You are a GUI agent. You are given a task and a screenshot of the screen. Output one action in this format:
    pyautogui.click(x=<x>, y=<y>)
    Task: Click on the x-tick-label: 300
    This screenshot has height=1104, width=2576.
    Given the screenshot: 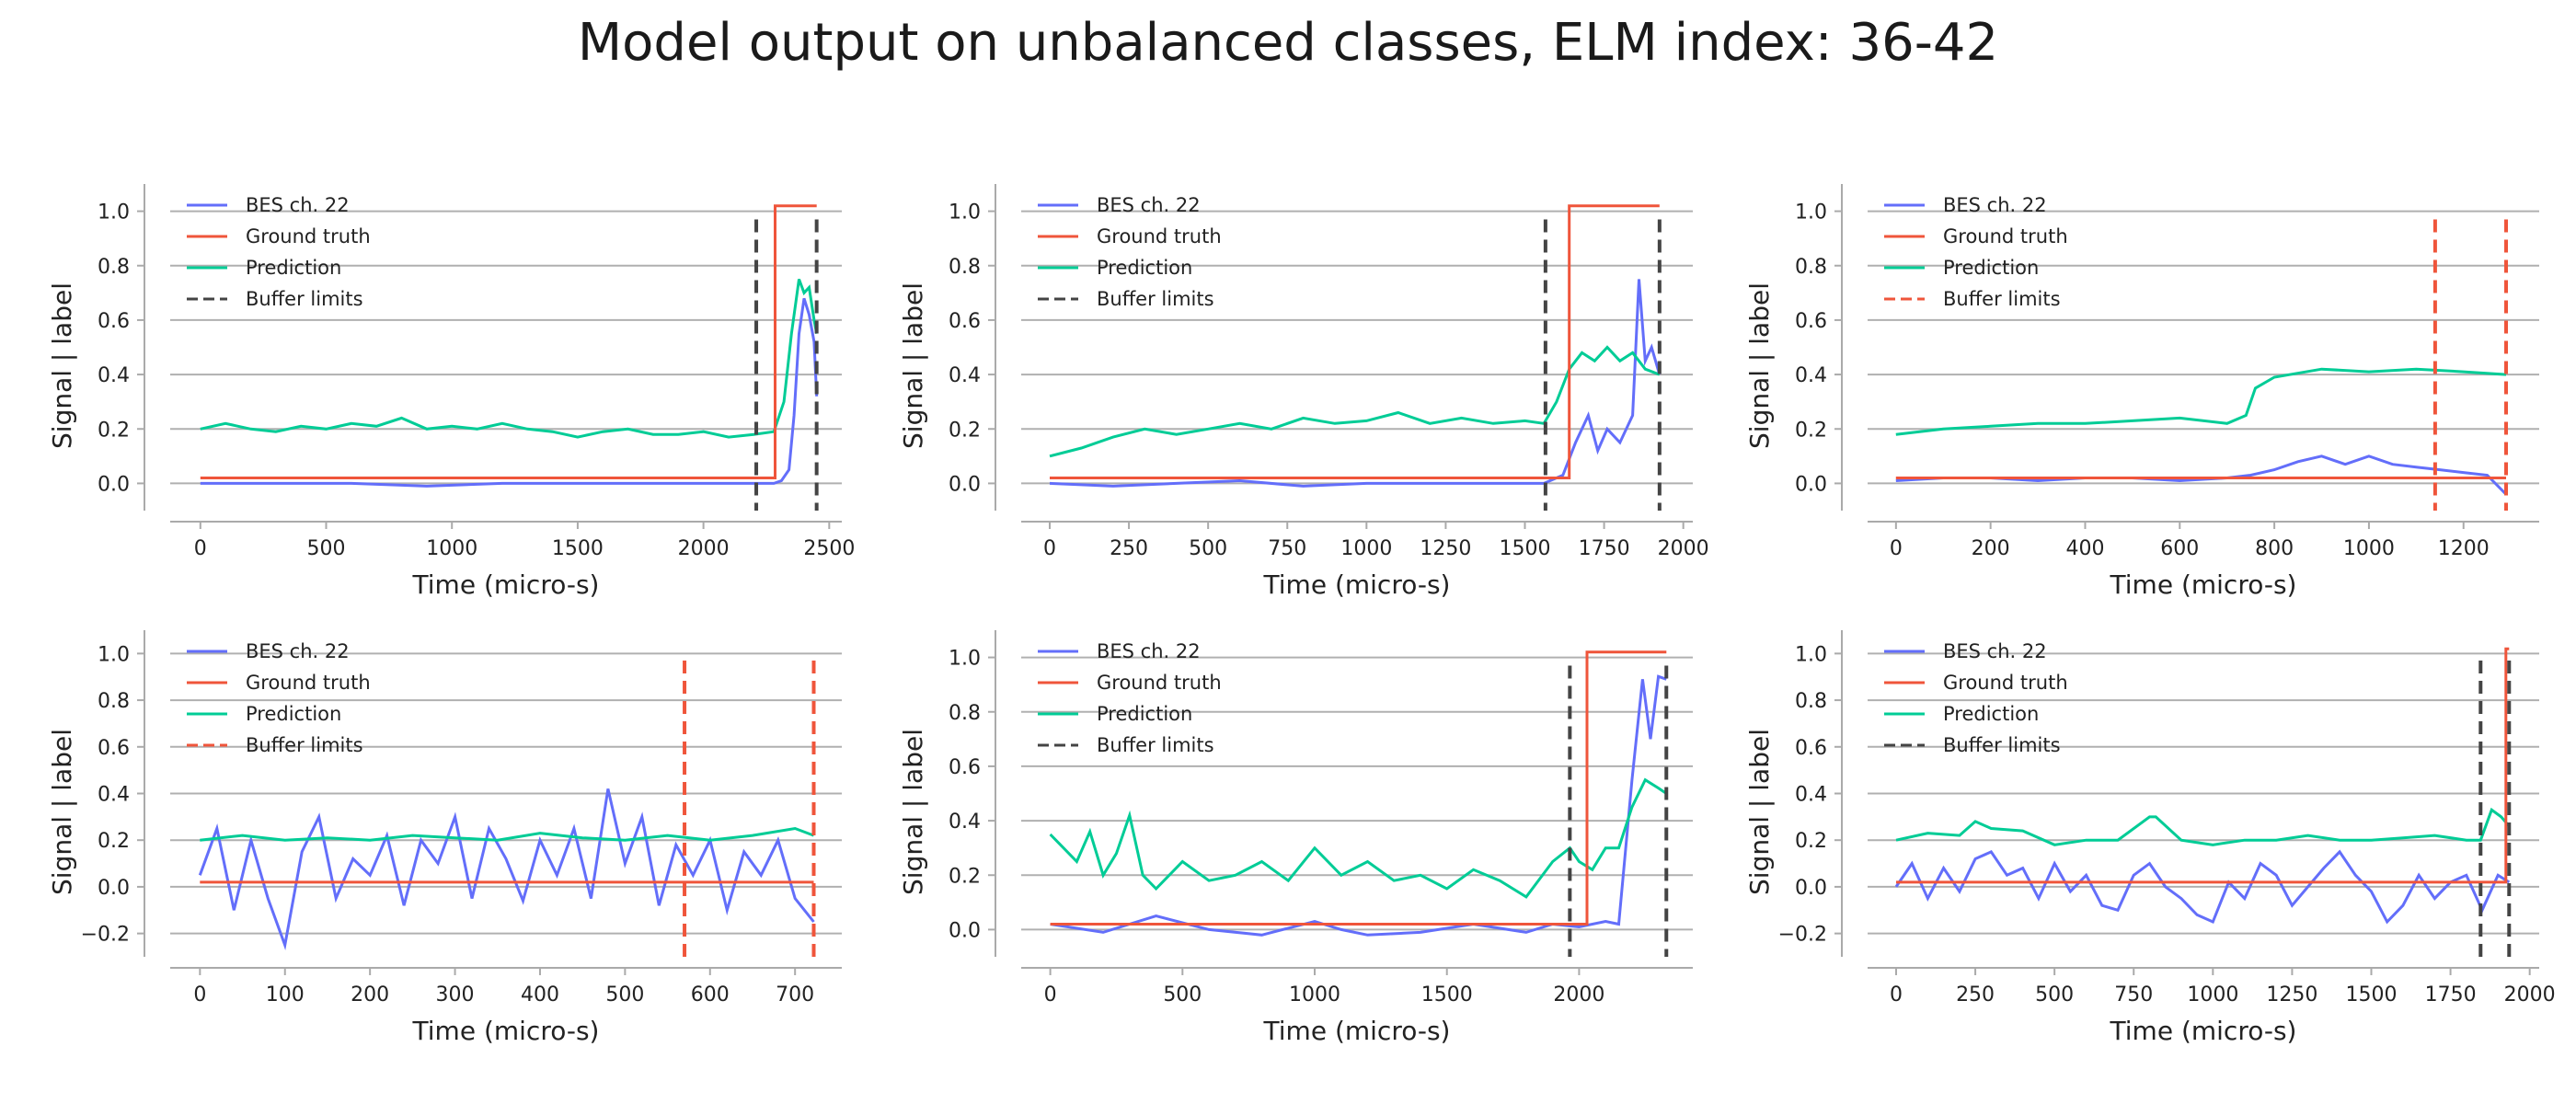 What is the action you would take?
    pyautogui.click(x=455, y=995)
    